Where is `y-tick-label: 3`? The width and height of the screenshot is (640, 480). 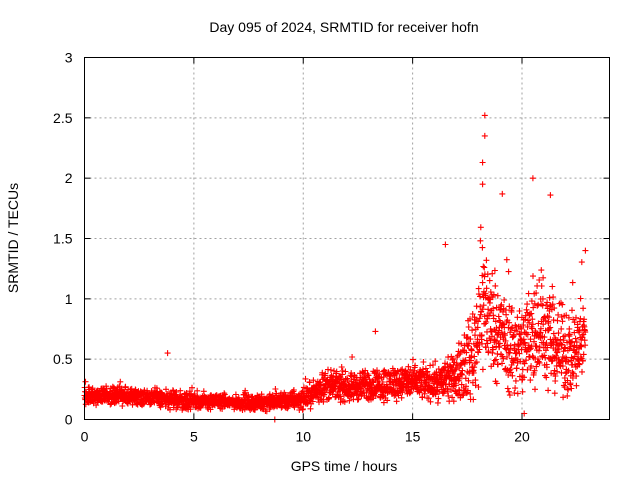
y-tick-label: 3 is located at coordinates (69, 58).